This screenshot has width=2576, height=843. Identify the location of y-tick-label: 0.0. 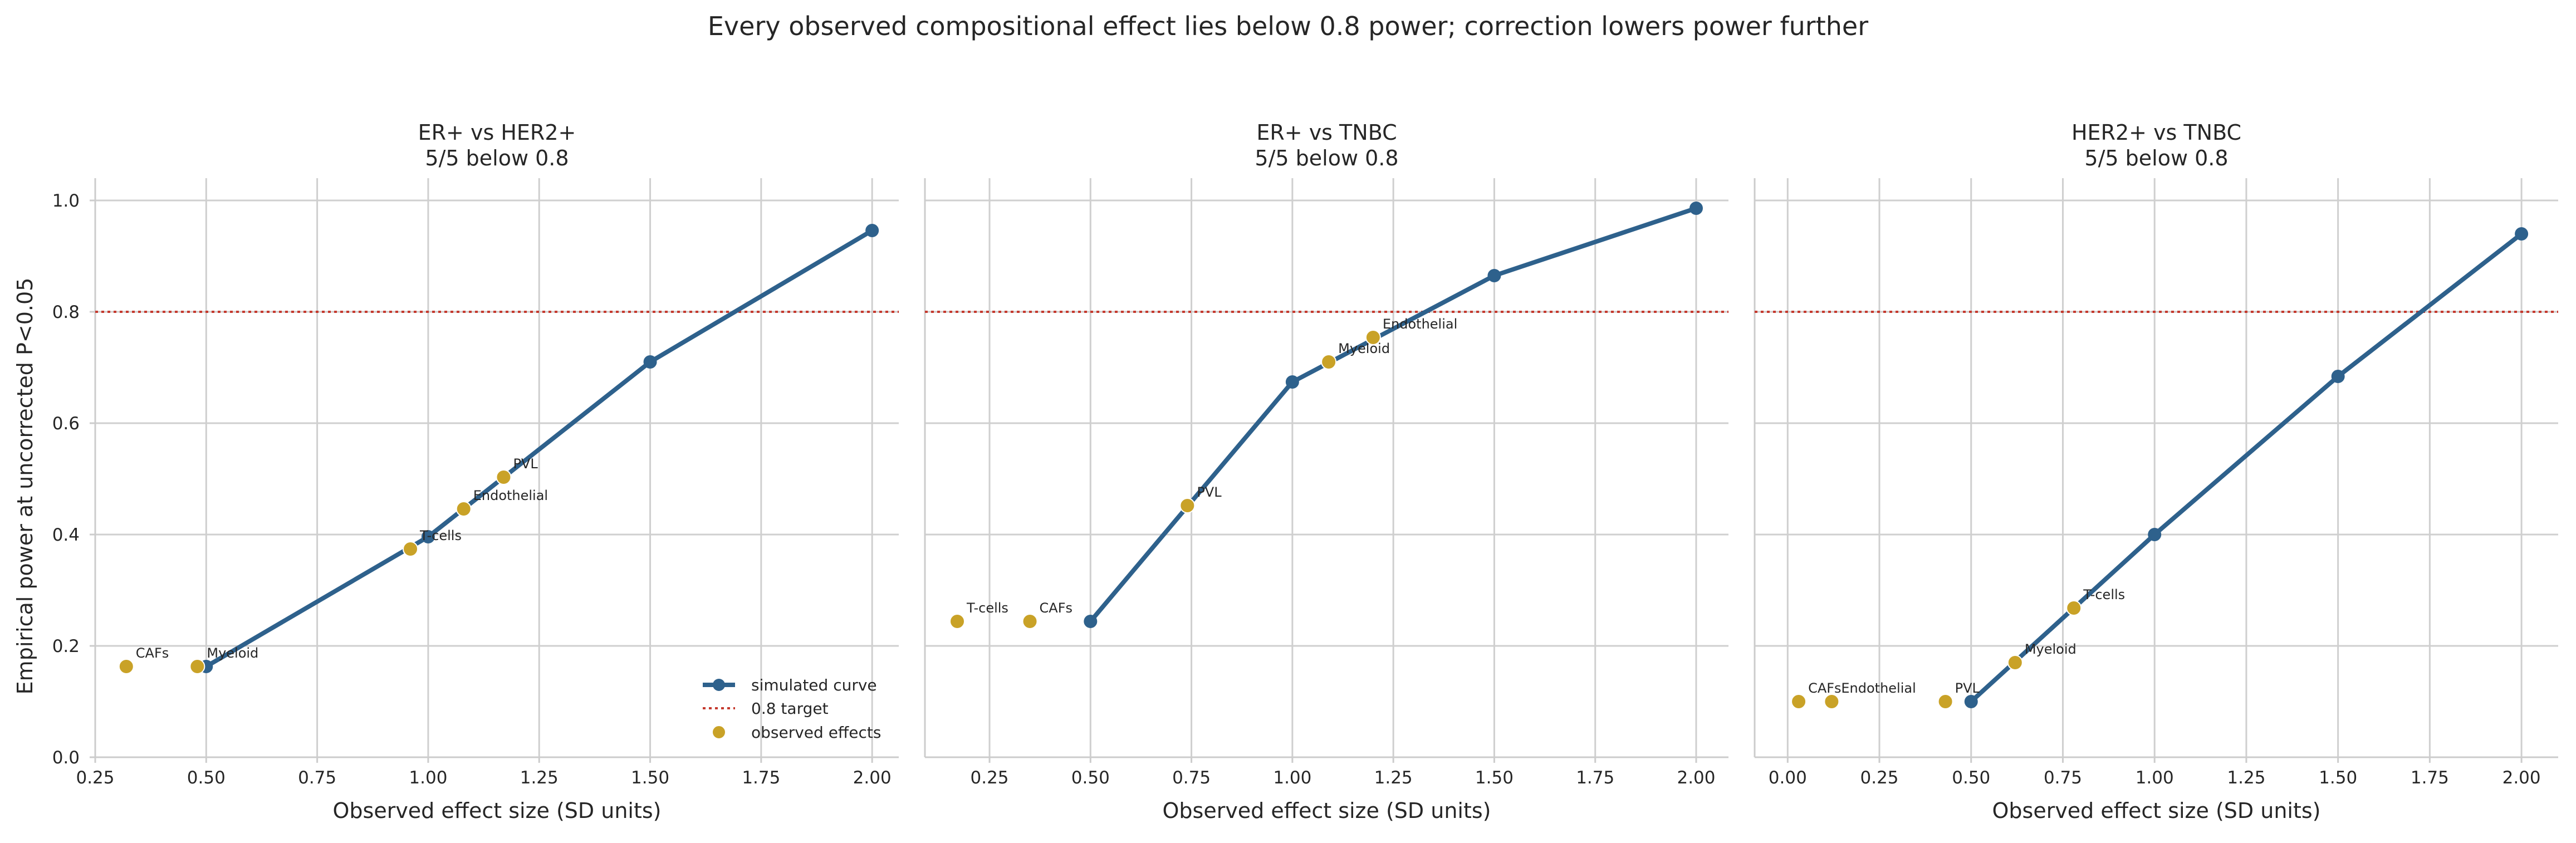
(66, 758).